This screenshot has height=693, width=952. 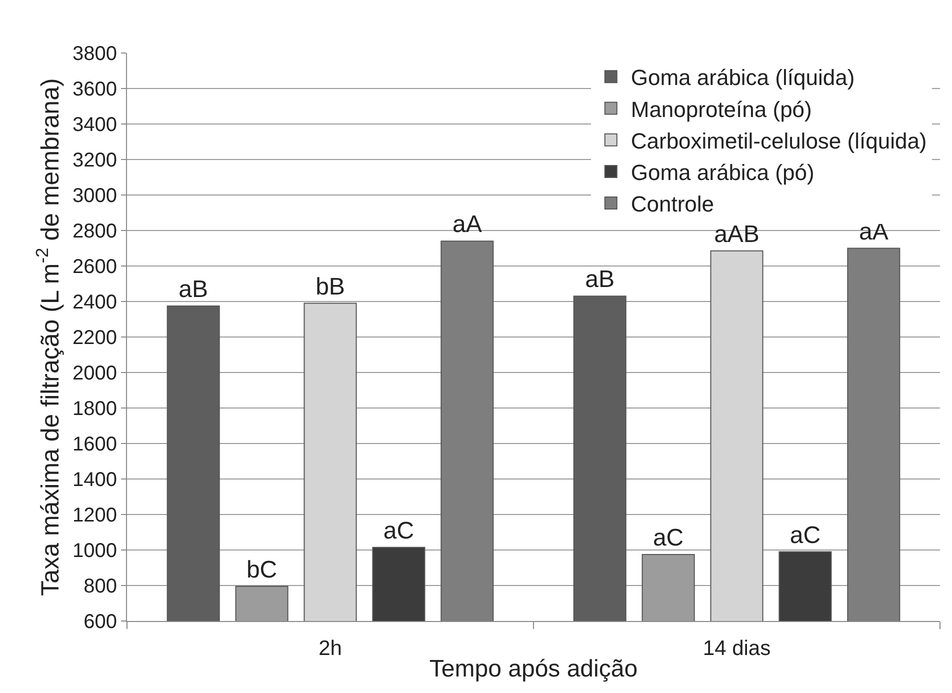 What do you see at coordinates (94, 373) in the screenshot?
I see `y-tick-label: 2000` at bounding box center [94, 373].